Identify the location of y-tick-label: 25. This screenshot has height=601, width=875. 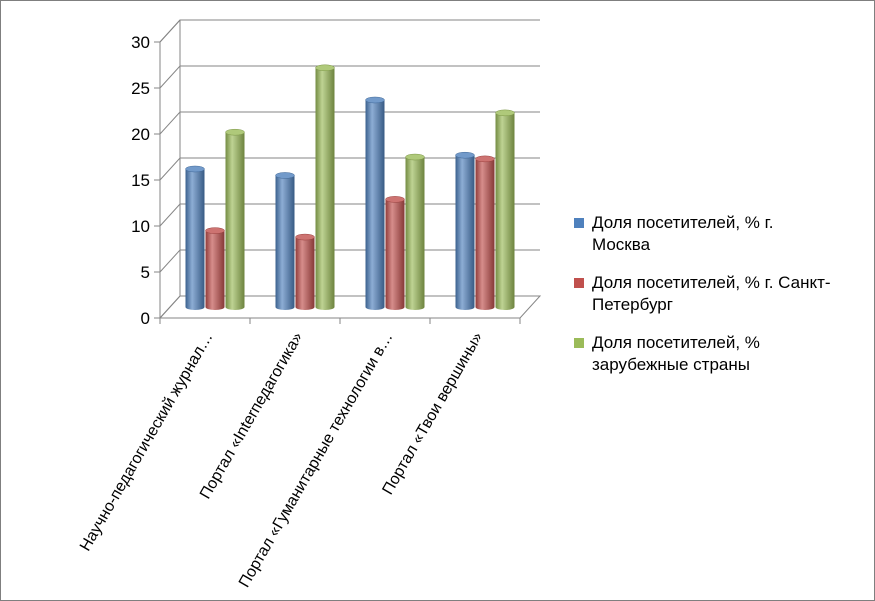
(140, 88).